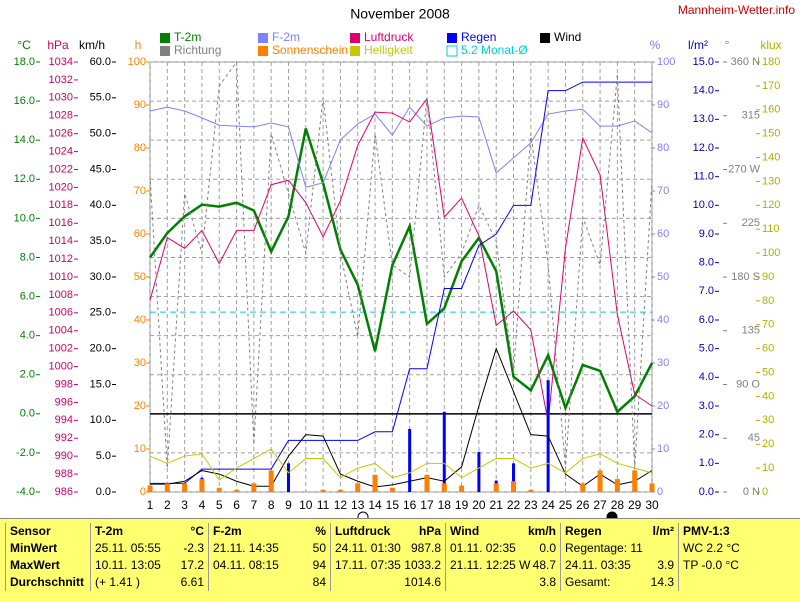  I want to click on table-cell: 24.11. 03:35 3.9, so click(619, 565).